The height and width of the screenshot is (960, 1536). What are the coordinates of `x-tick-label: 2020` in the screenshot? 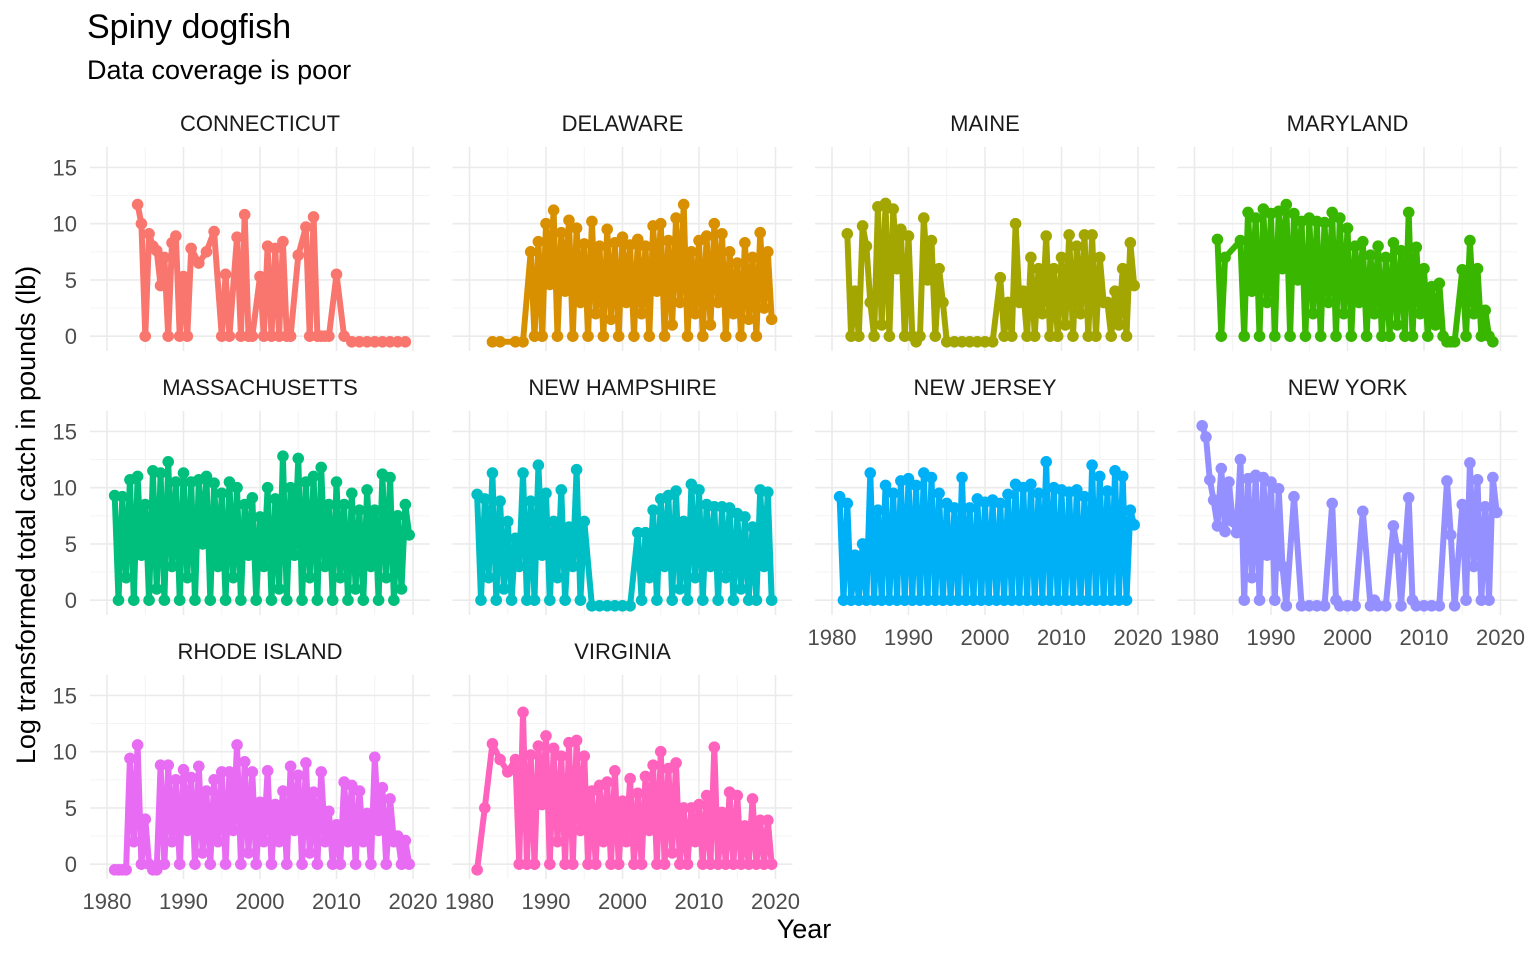 It's located at (1138, 637).